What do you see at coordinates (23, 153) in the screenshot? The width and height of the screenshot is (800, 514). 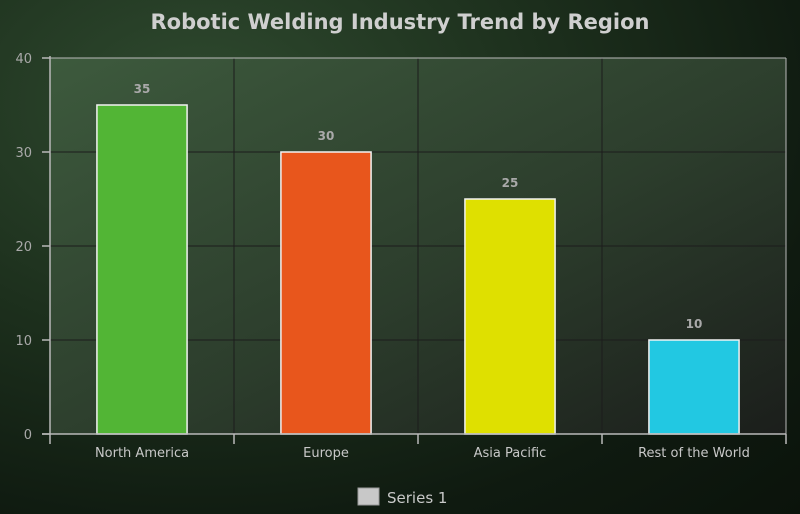 I see `y-tick-label: 30` at bounding box center [23, 153].